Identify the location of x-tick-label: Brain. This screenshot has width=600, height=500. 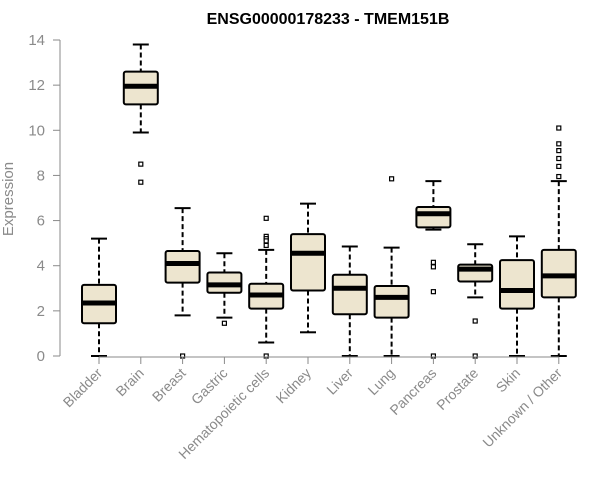
(129, 382).